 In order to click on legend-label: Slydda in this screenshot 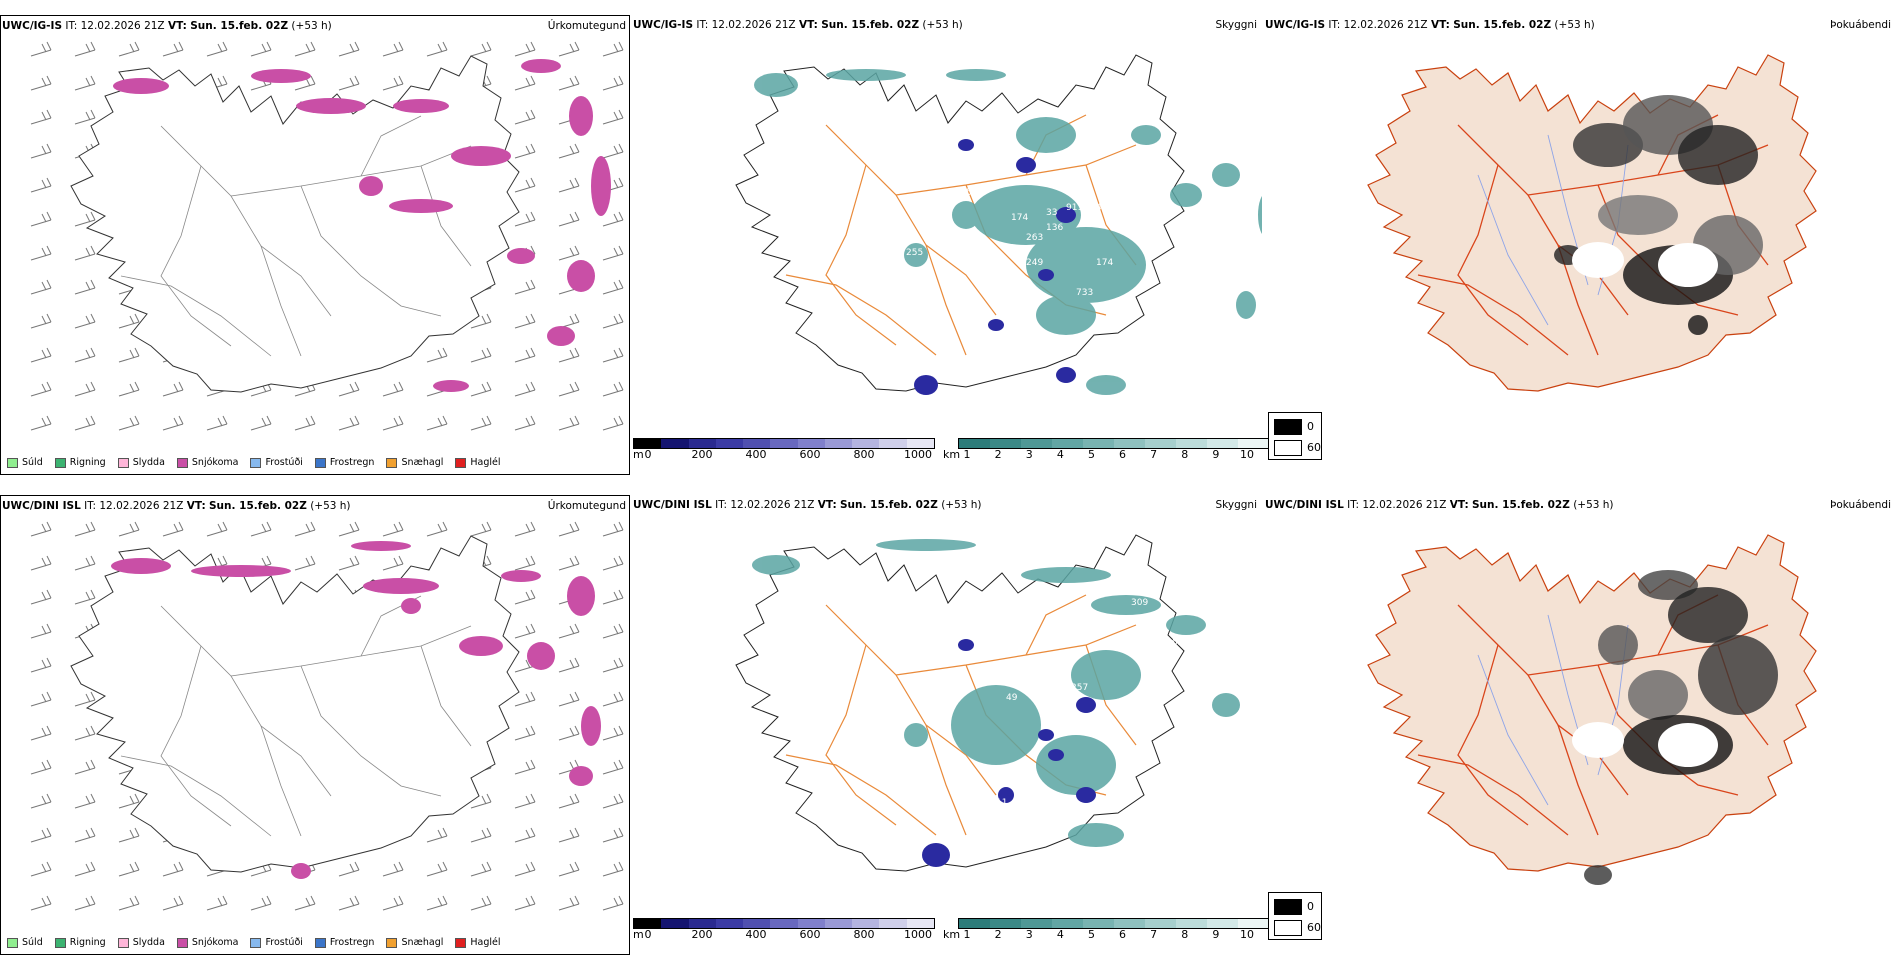, I will do `click(148, 462)`.